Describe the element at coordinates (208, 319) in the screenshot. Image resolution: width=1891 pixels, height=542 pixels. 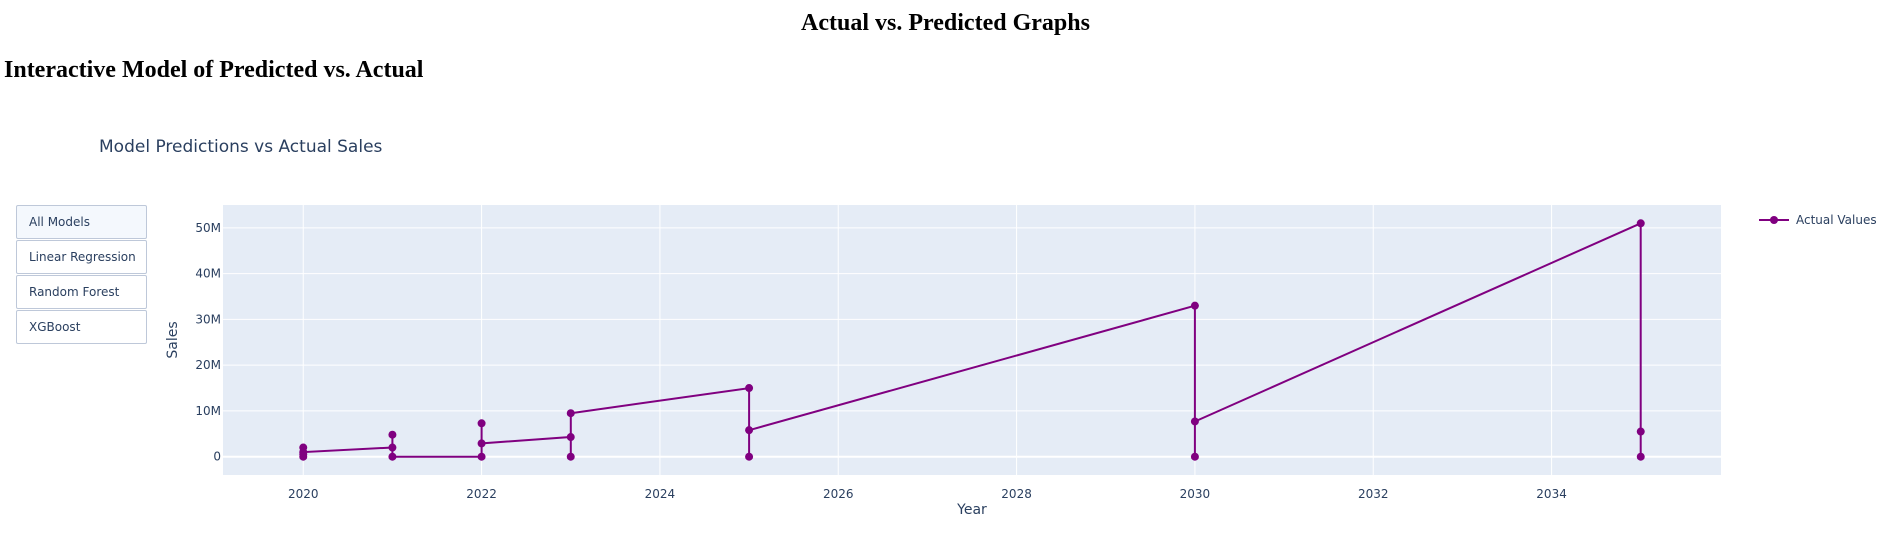
I see `y-tick-label: 30M` at that location.